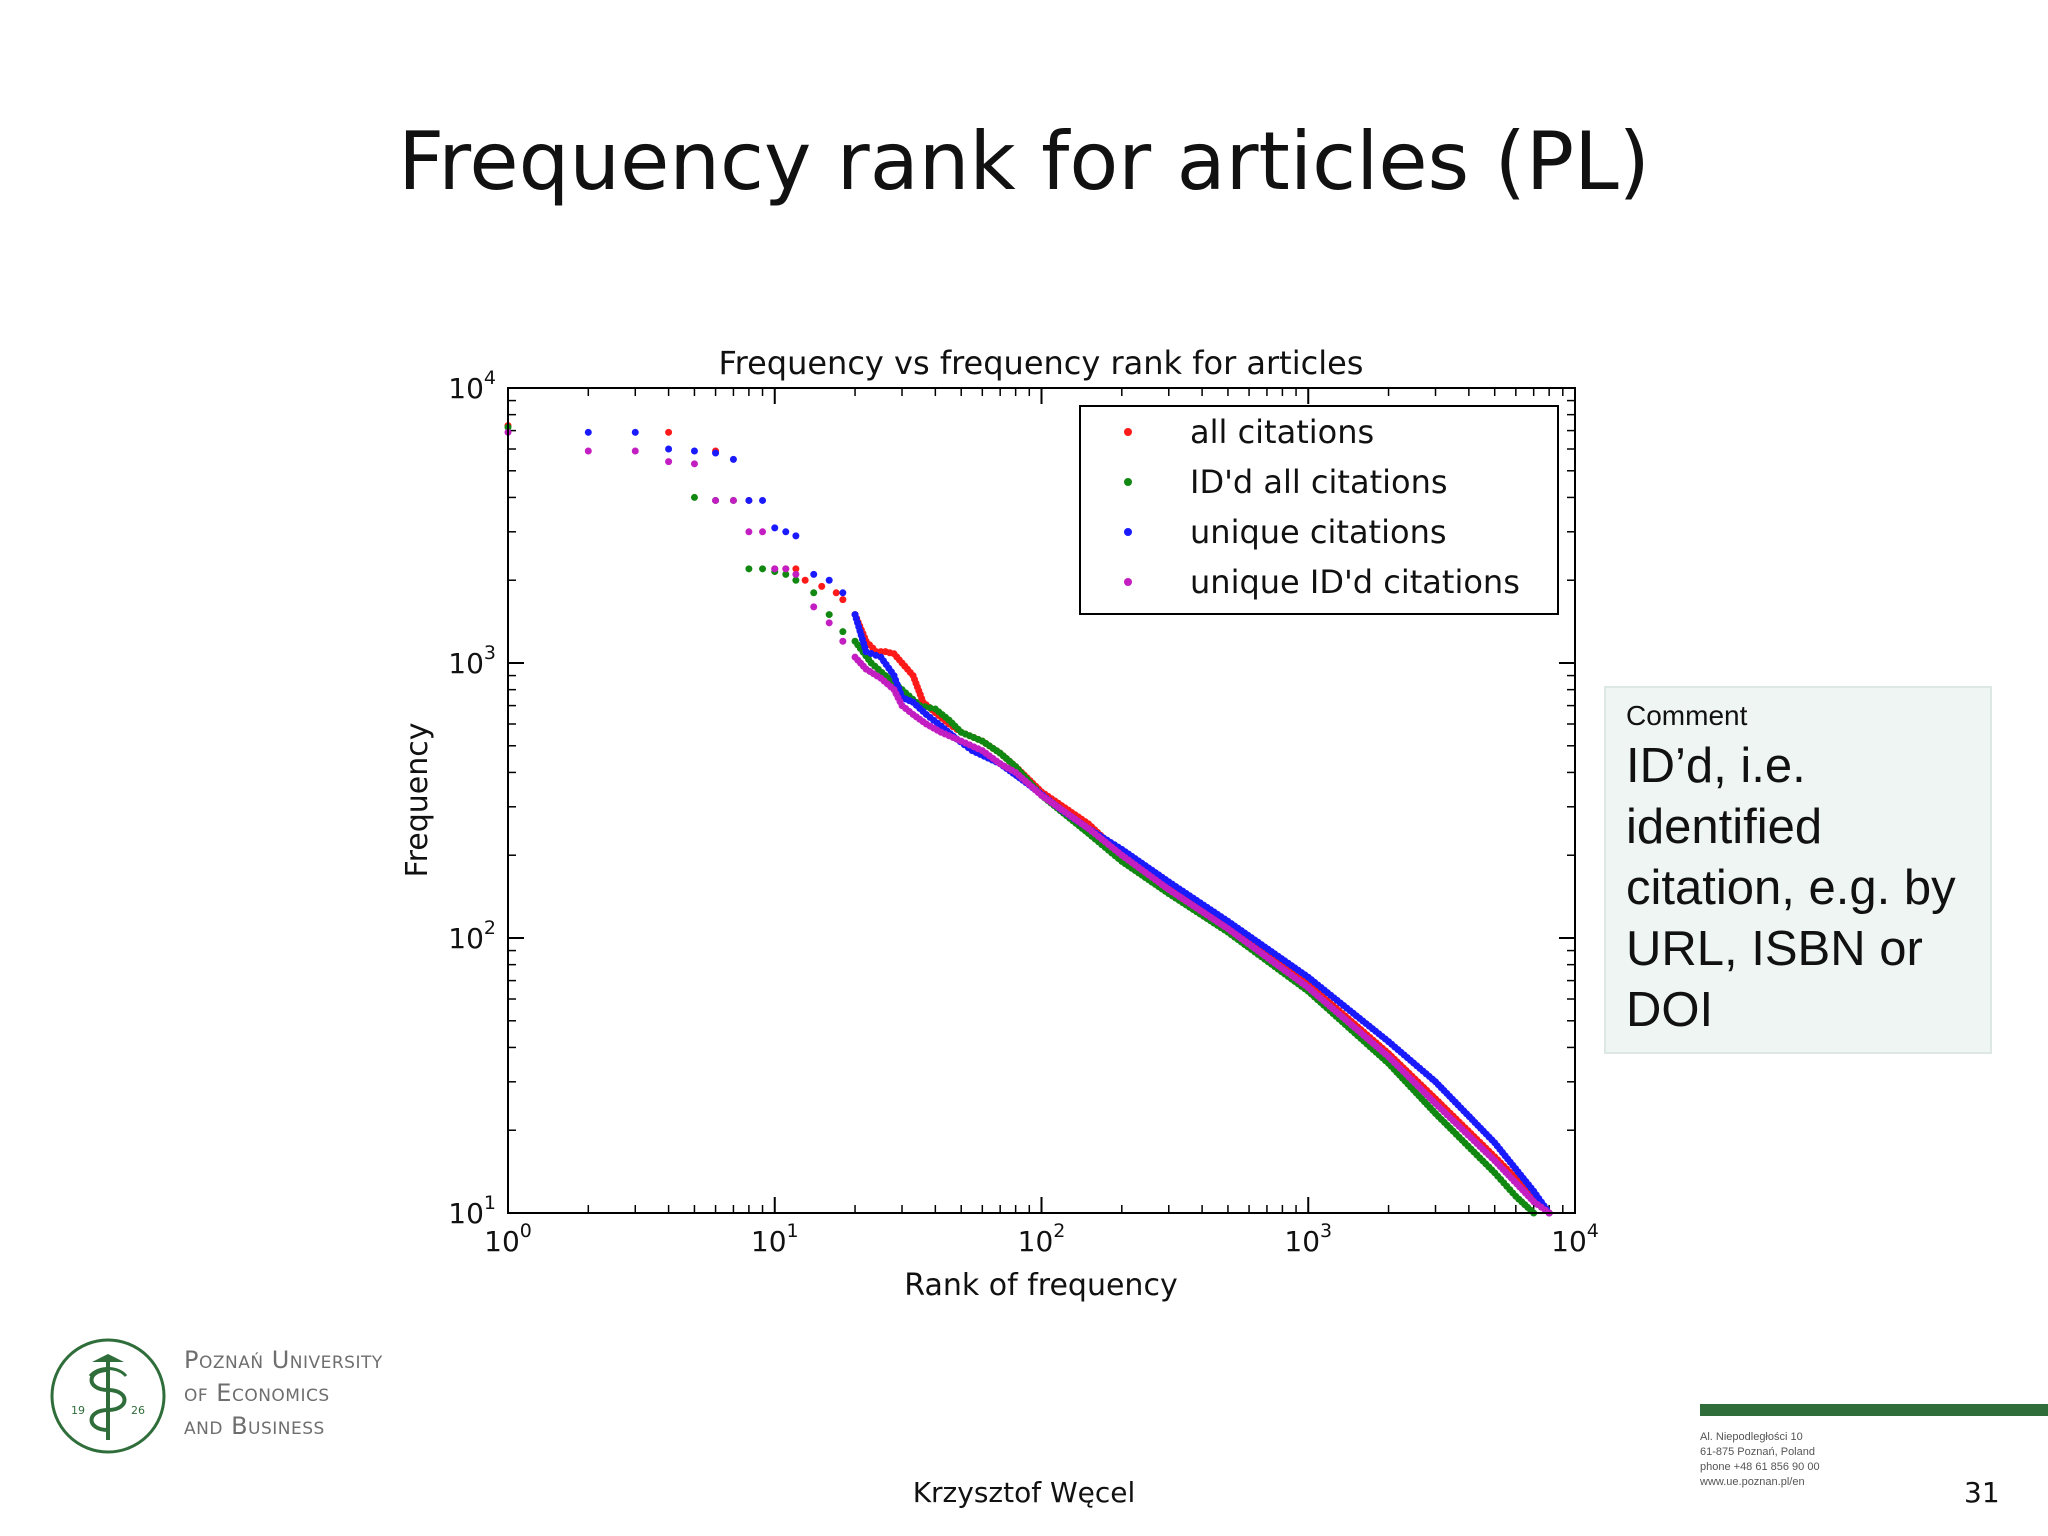 Image resolution: width=2048 pixels, height=1536 pixels. I want to click on footer-accent-bar, so click(1874, 1410).